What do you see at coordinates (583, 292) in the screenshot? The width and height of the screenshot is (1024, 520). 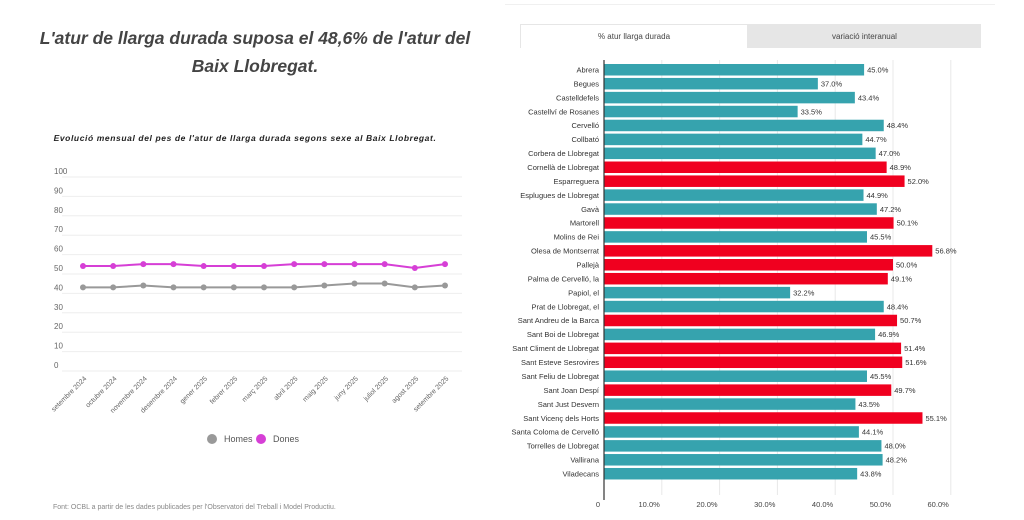 I see `category-label: Papiol, el` at bounding box center [583, 292].